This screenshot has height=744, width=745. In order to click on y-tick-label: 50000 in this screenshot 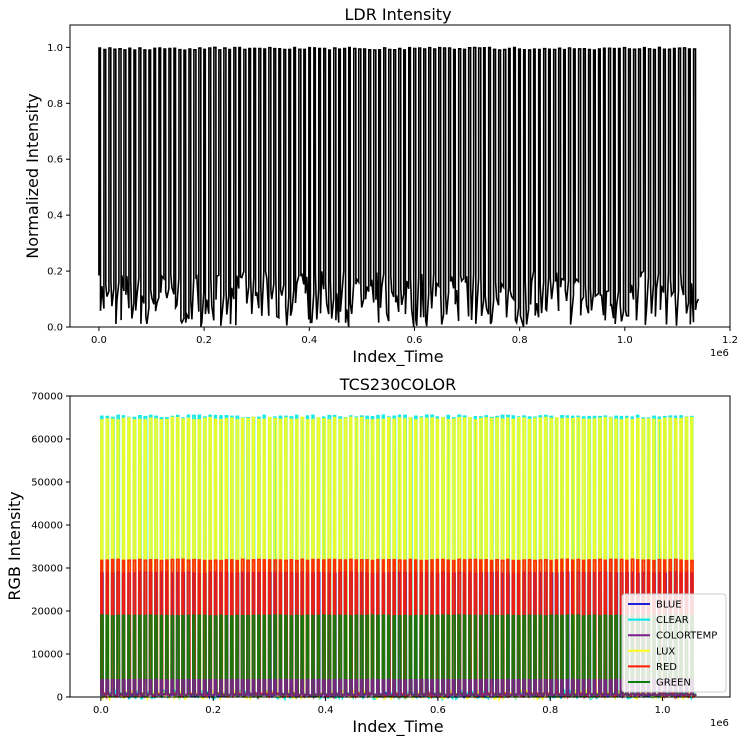, I will do `click(47, 483)`.